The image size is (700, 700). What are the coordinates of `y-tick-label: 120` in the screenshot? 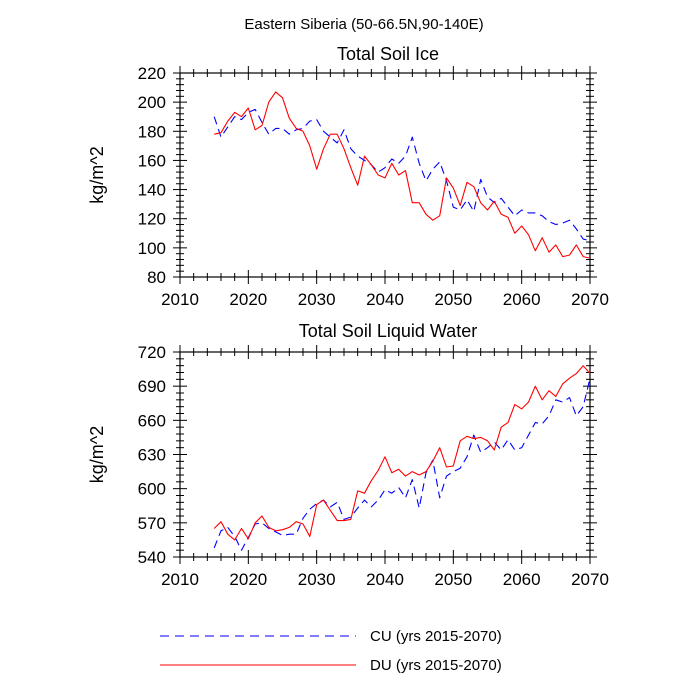 It's located at (152, 219).